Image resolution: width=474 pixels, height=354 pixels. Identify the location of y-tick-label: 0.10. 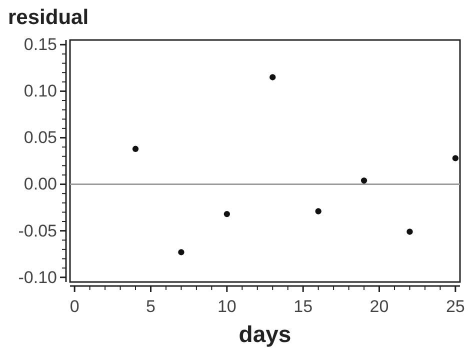
(40, 91).